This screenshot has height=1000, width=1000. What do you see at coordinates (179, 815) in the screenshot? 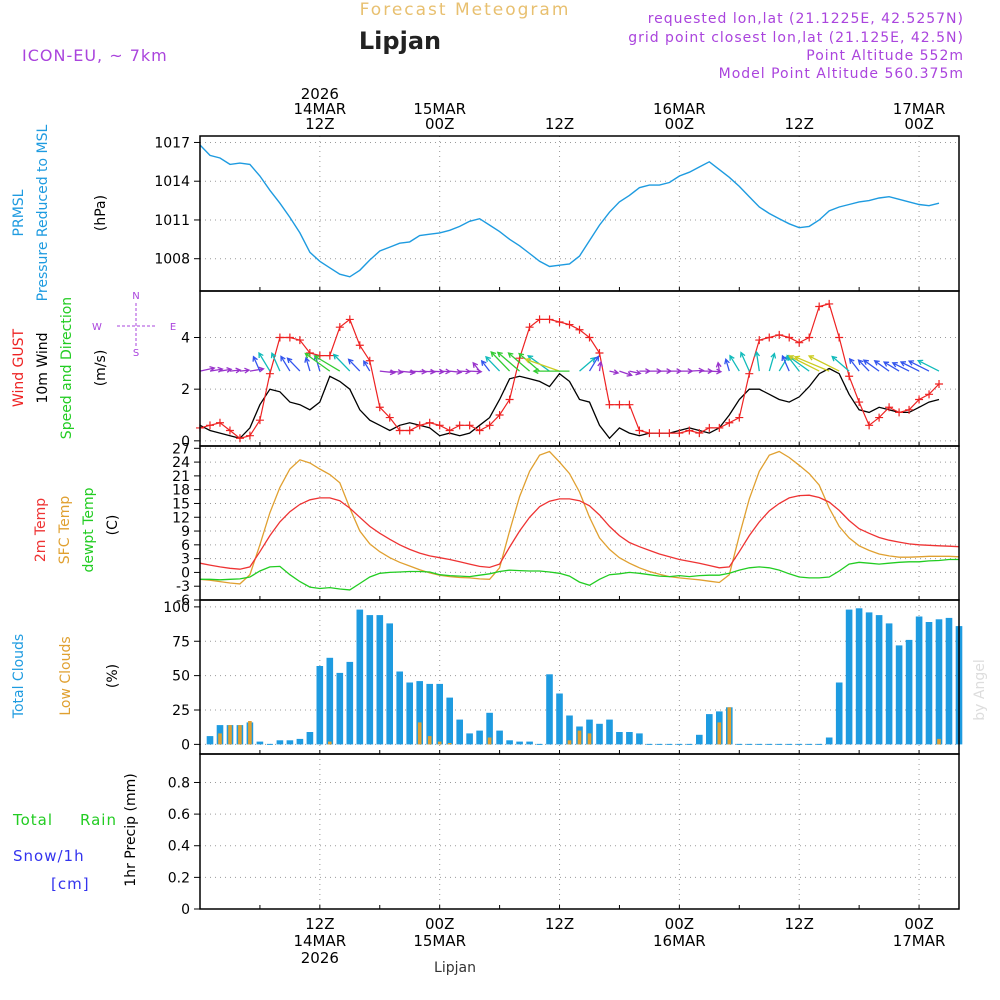
I see `y-tick-label: 0.6` at bounding box center [179, 815].